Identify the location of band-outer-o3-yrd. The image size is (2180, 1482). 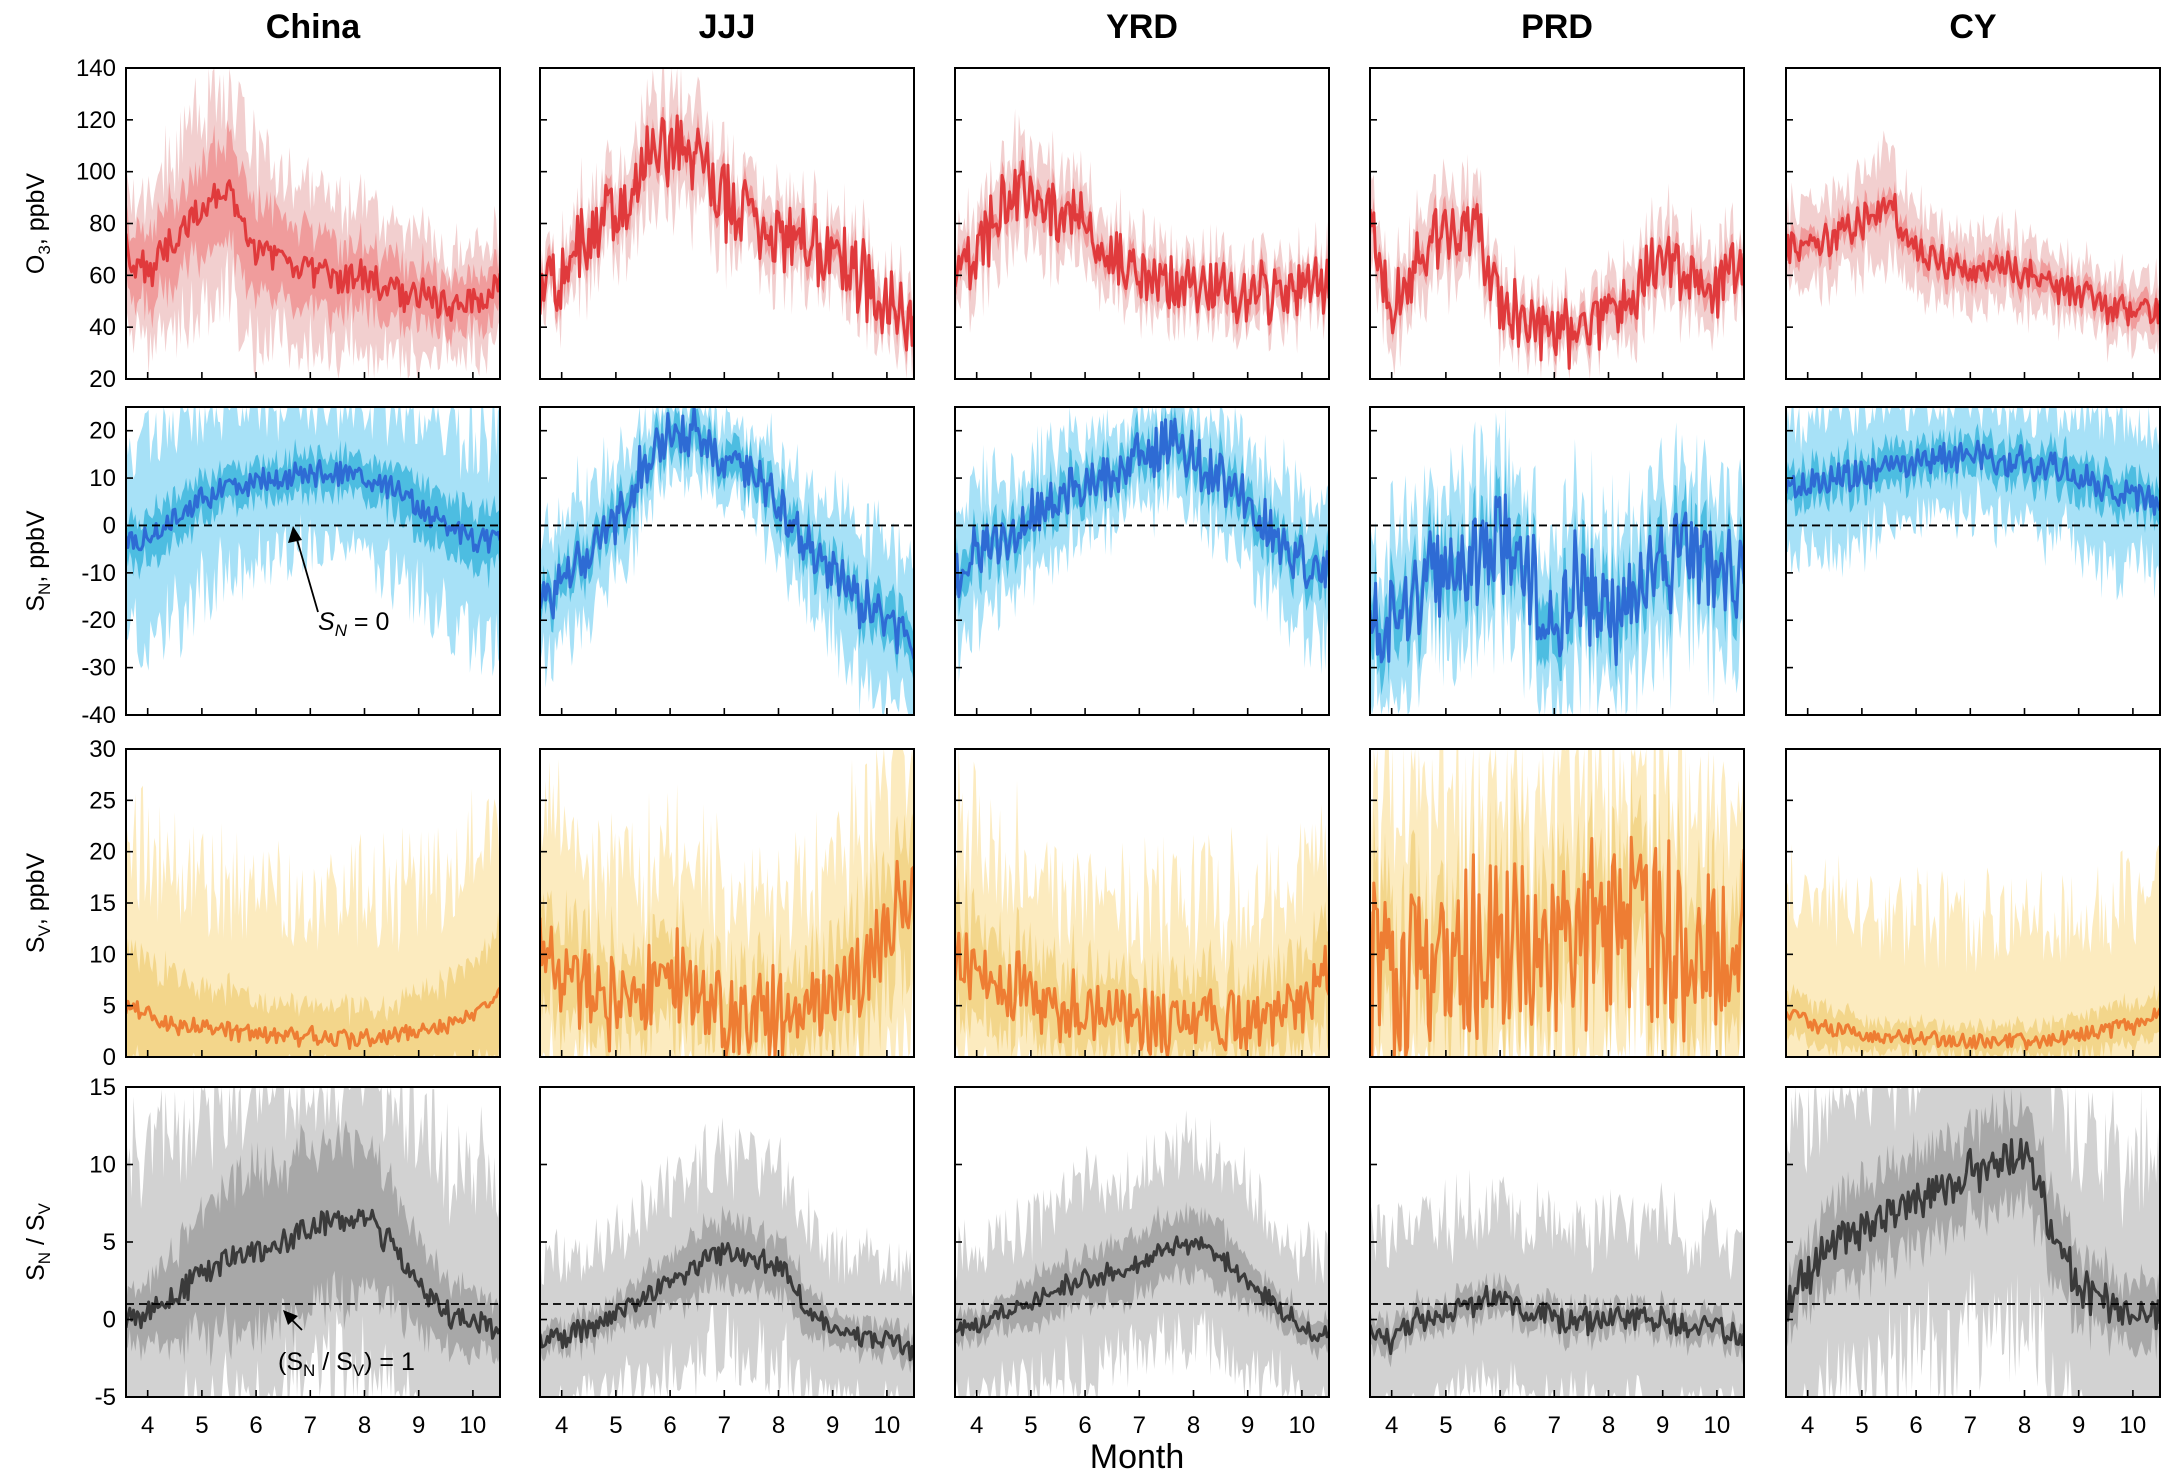
(1142, 231).